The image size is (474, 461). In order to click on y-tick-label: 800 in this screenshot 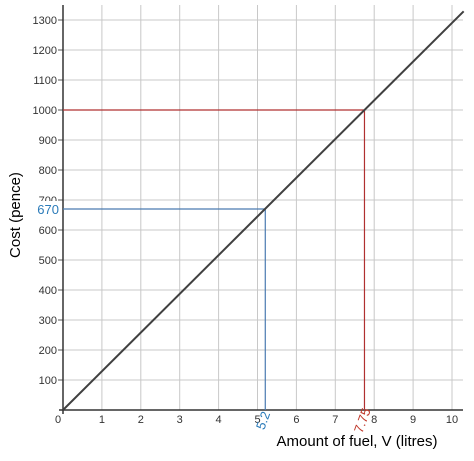, I will do `click(48, 171)`.